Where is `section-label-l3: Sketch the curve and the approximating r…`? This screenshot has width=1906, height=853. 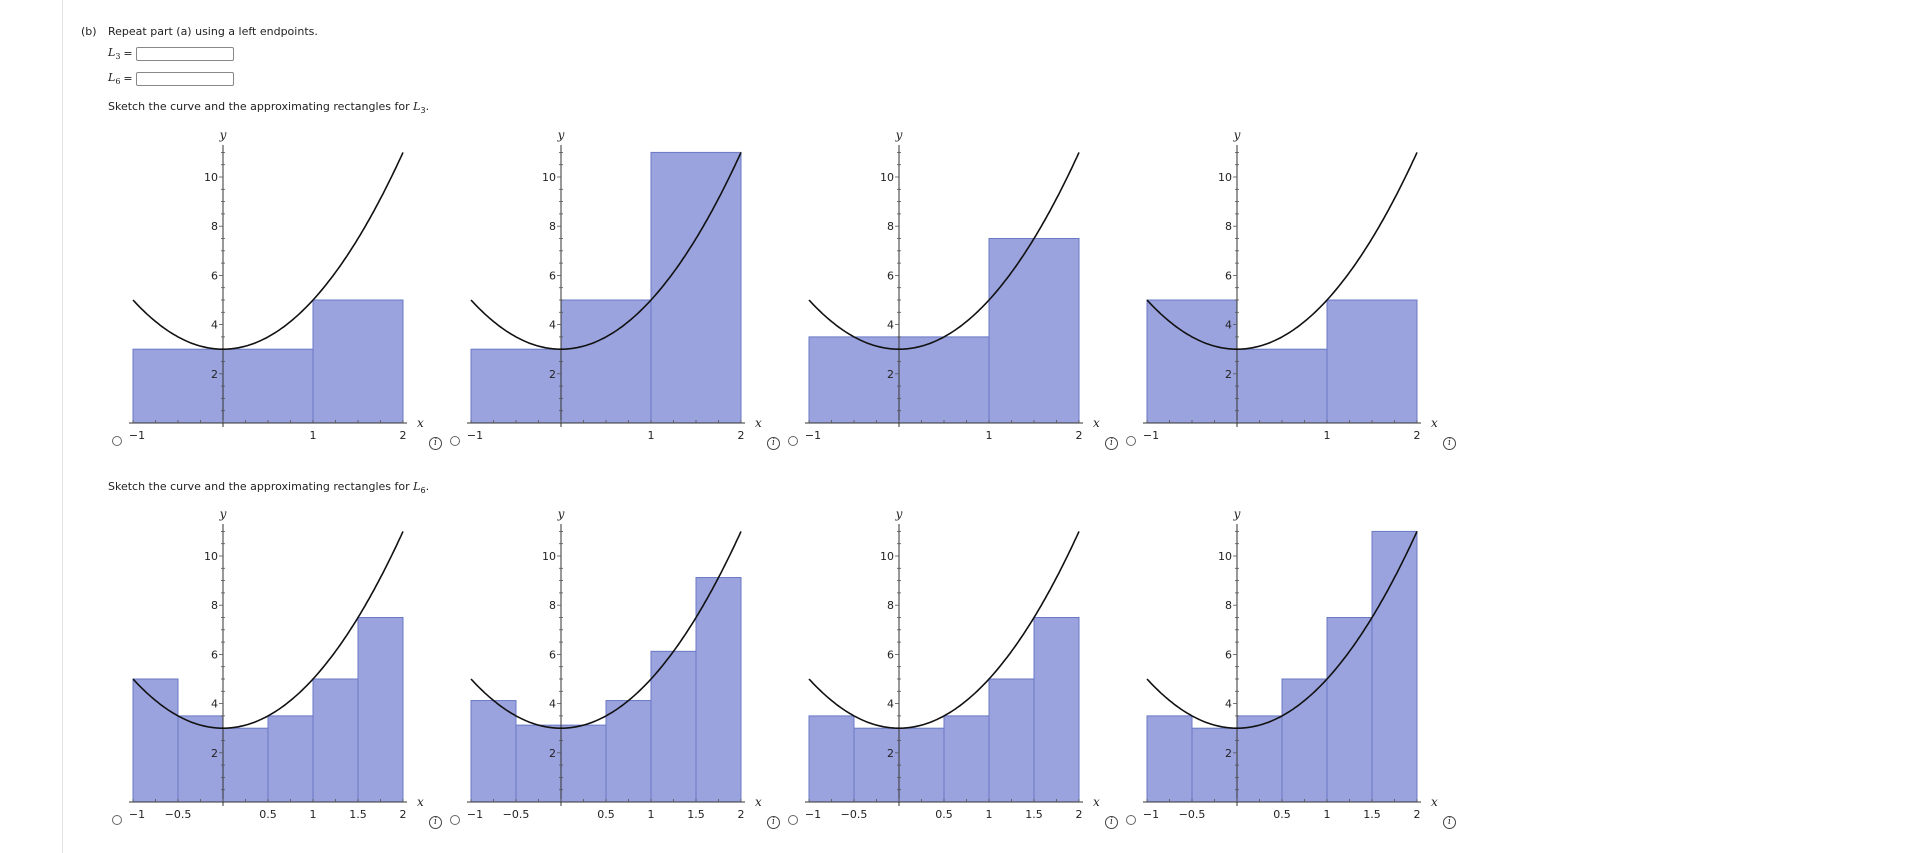
section-label-l3: Sketch the curve and the approximating r… is located at coordinates (269, 108).